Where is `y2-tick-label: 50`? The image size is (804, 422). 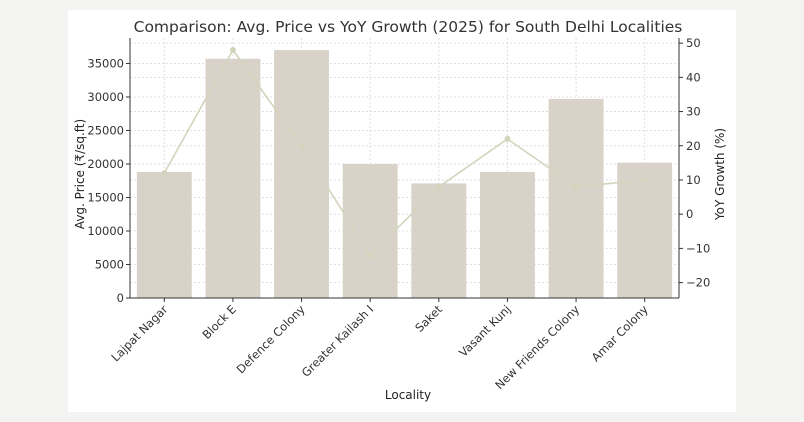
y2-tick-label: 50 is located at coordinates (693, 43).